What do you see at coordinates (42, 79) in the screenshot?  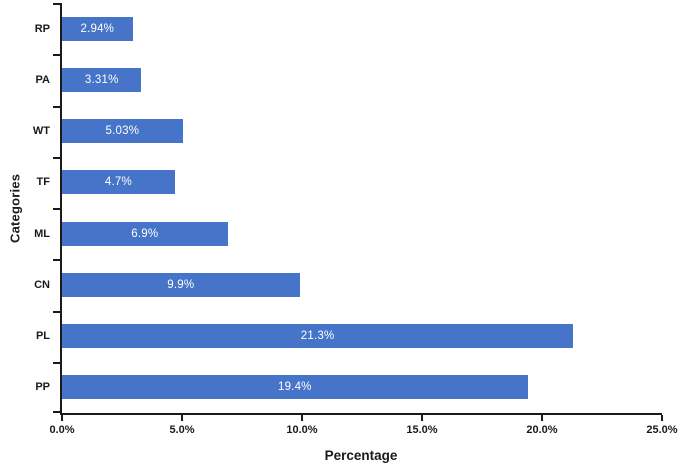 I see `category-label-pa: PA` at bounding box center [42, 79].